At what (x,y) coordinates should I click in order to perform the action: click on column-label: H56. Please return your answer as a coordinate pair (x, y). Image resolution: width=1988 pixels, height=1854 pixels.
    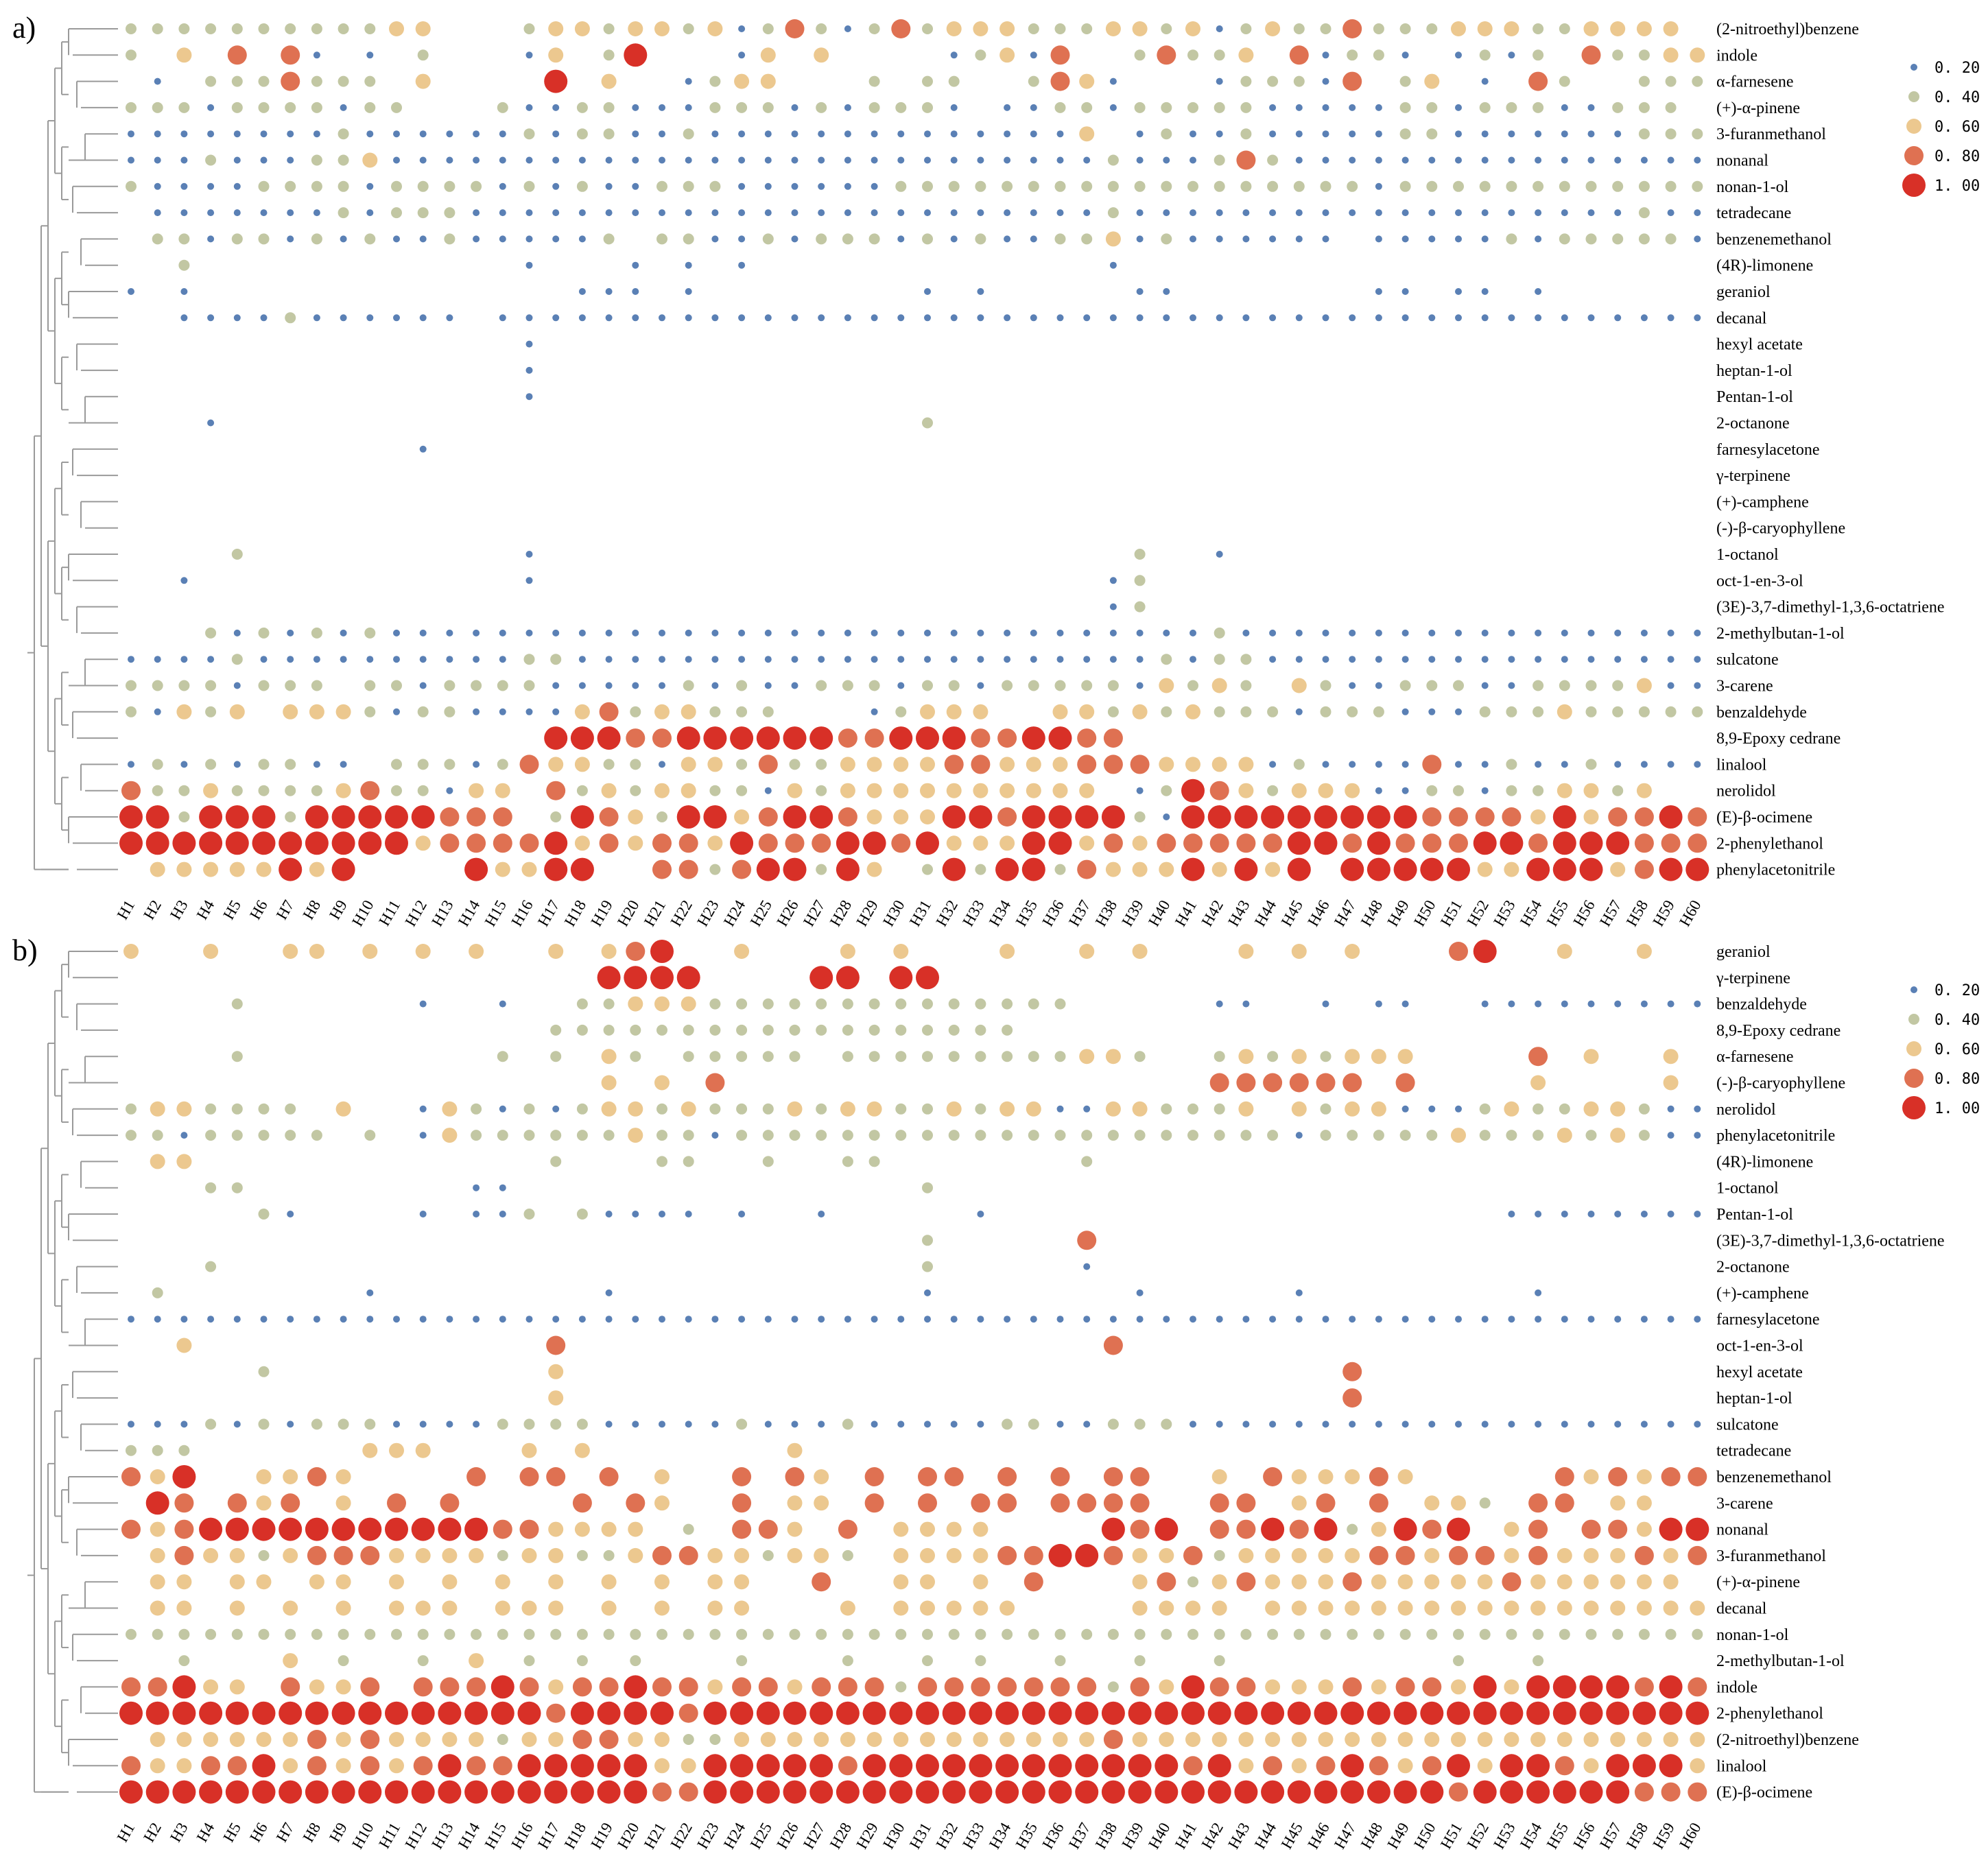
    Looking at the image, I should click on (1584, 913).